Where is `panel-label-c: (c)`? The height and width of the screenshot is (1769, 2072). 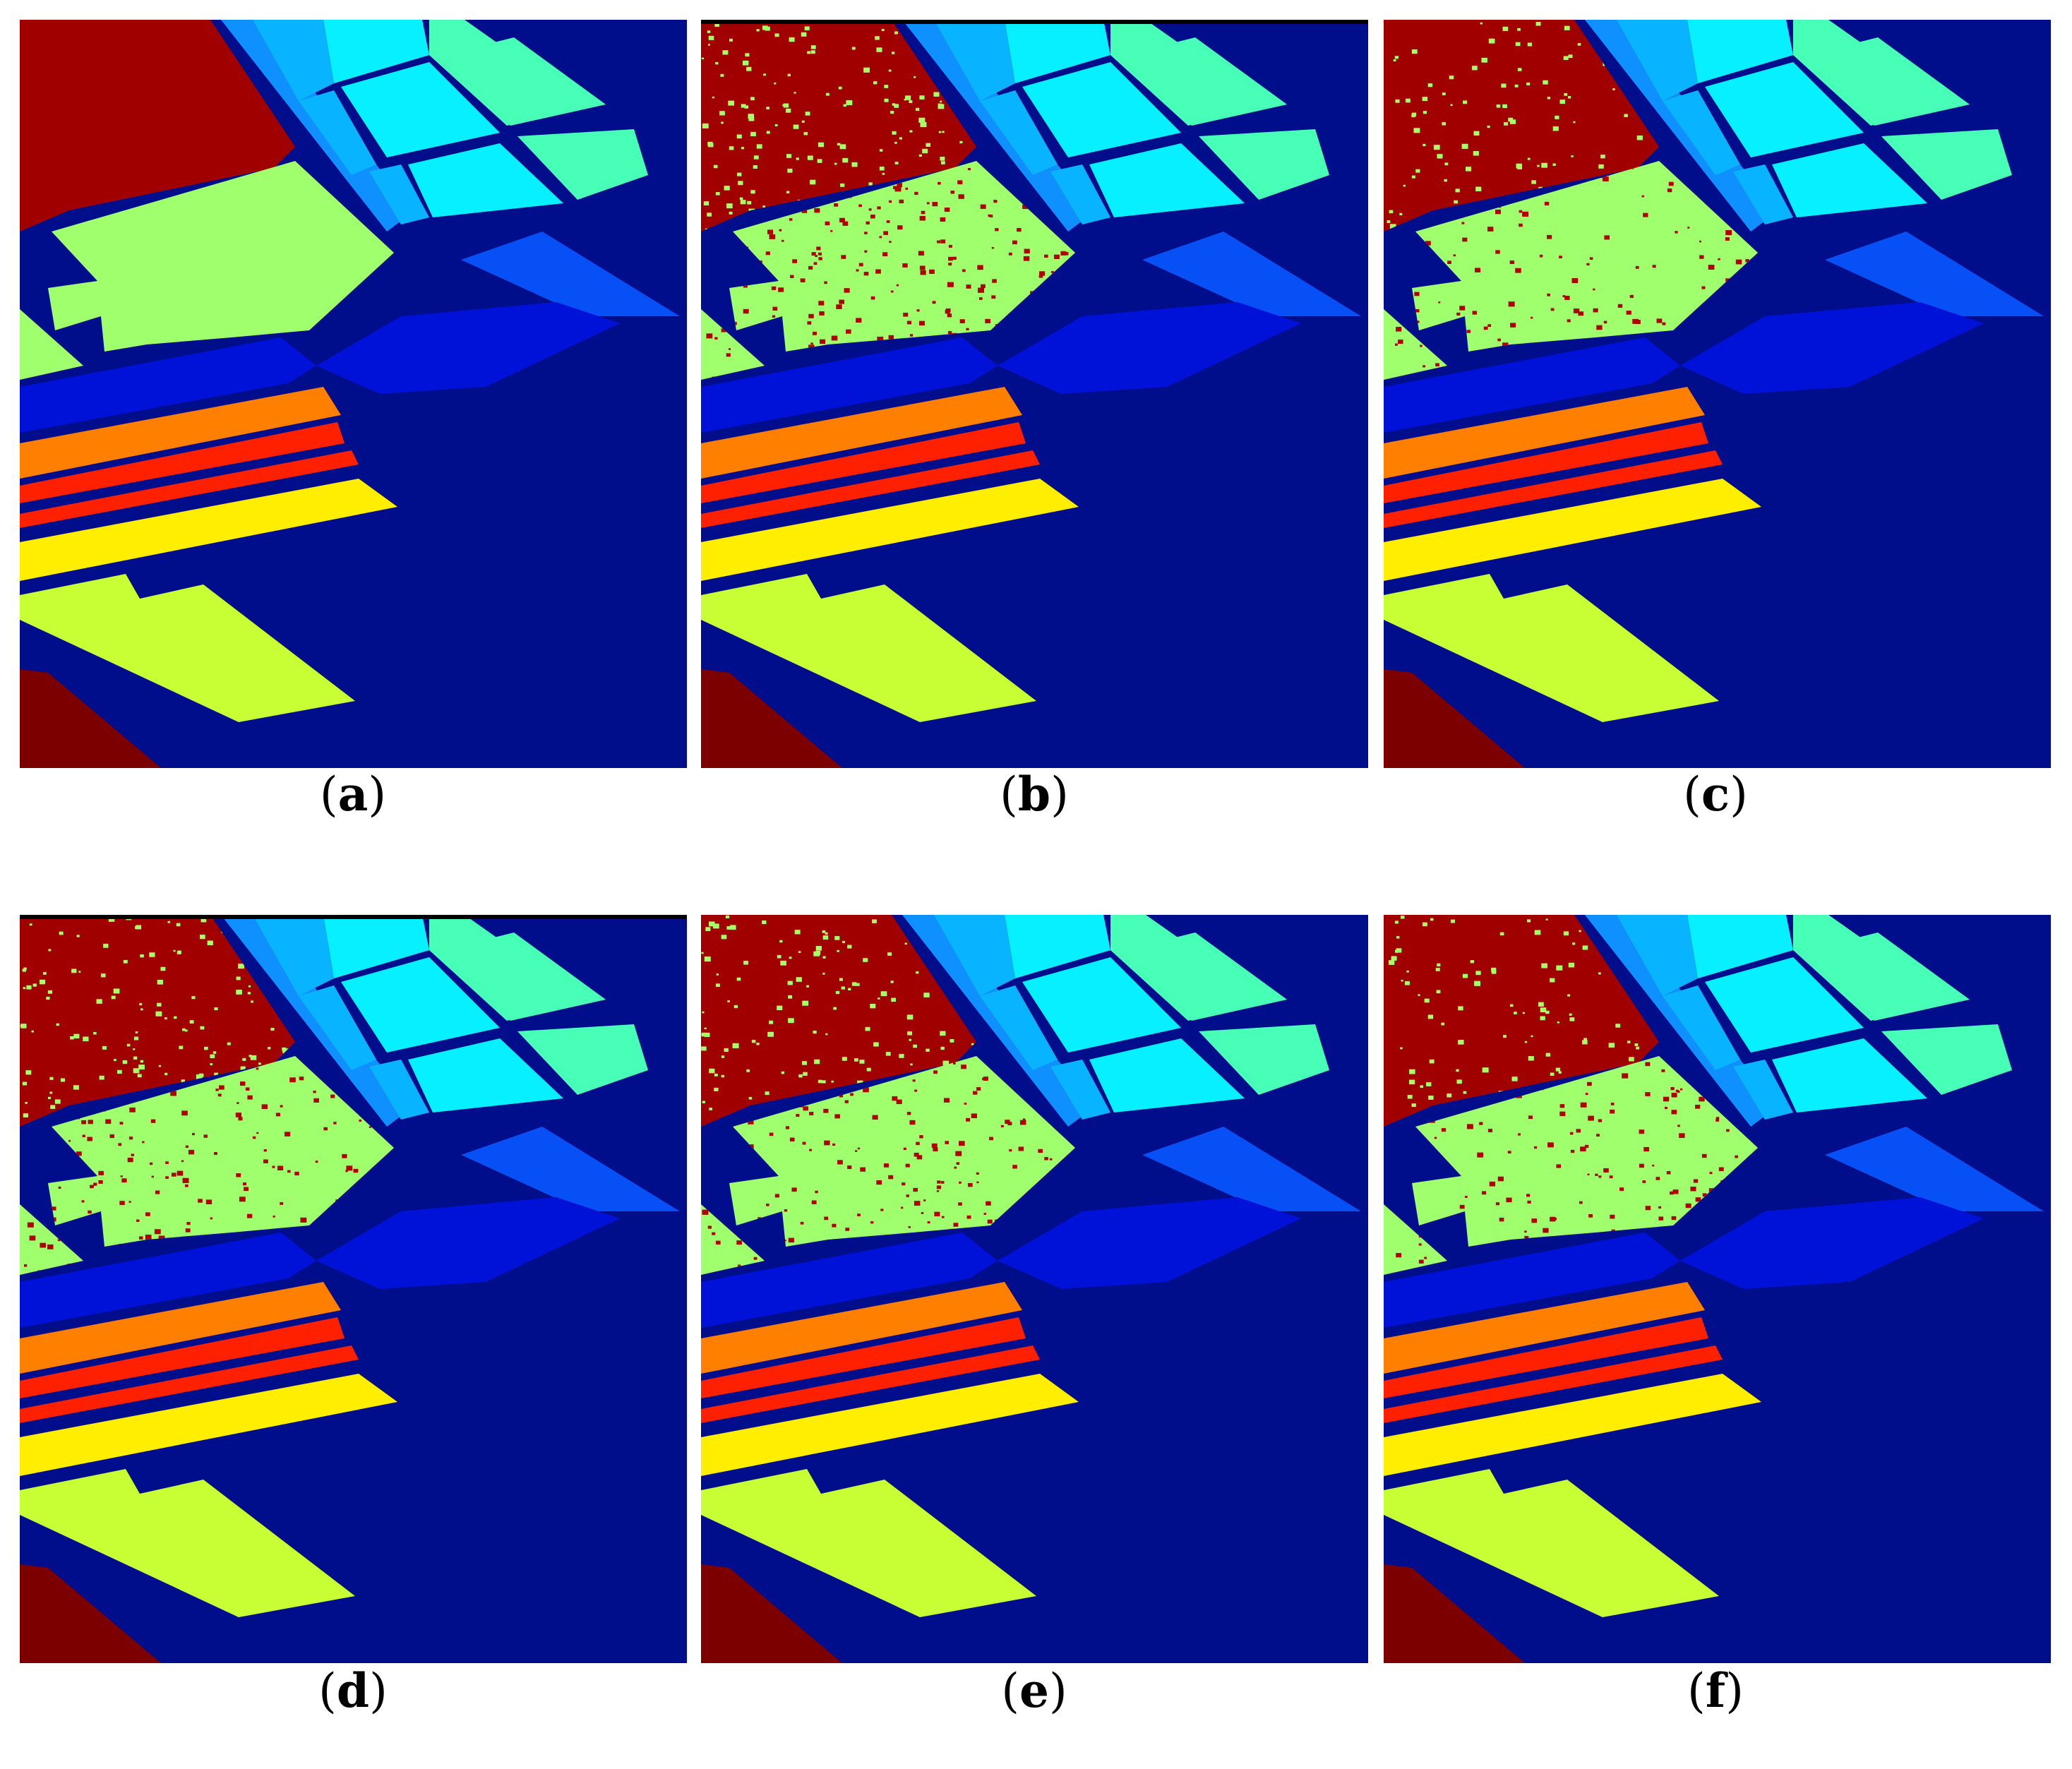 panel-label-c: (c) is located at coordinates (1715, 794).